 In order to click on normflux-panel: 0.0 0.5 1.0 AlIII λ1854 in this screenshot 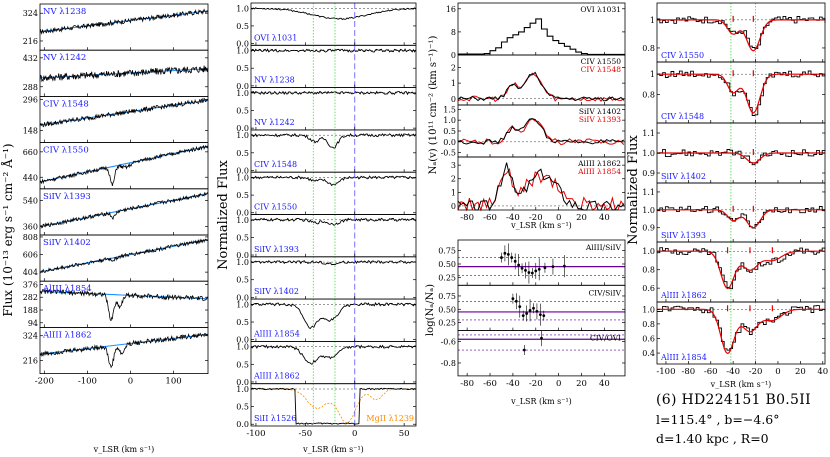, I will do `click(326, 321)`.